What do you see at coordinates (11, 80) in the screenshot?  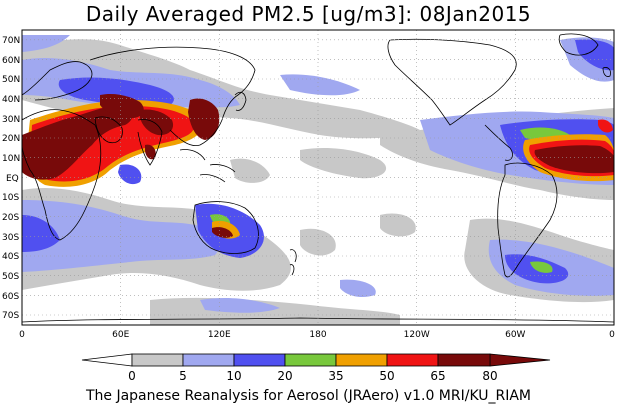 I see `lat-label: 50N` at bounding box center [11, 80].